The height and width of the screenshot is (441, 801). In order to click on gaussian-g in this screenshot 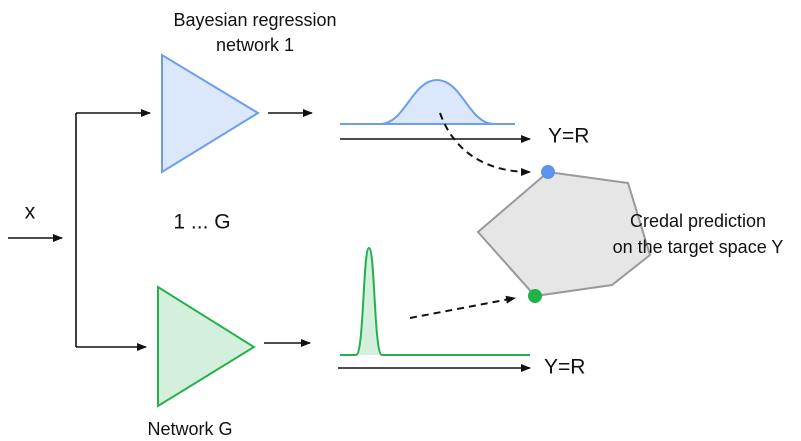, I will do `click(435, 301)`.